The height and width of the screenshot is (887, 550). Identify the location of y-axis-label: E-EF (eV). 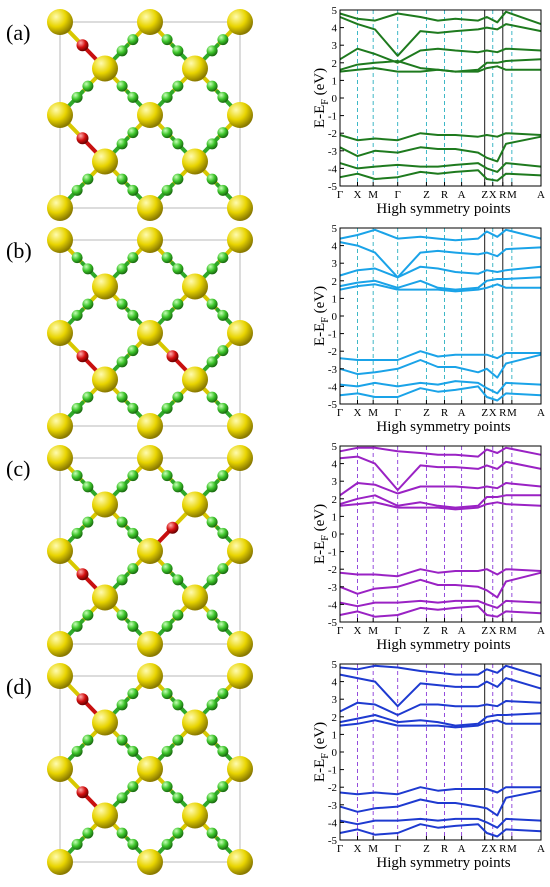
(321, 752).